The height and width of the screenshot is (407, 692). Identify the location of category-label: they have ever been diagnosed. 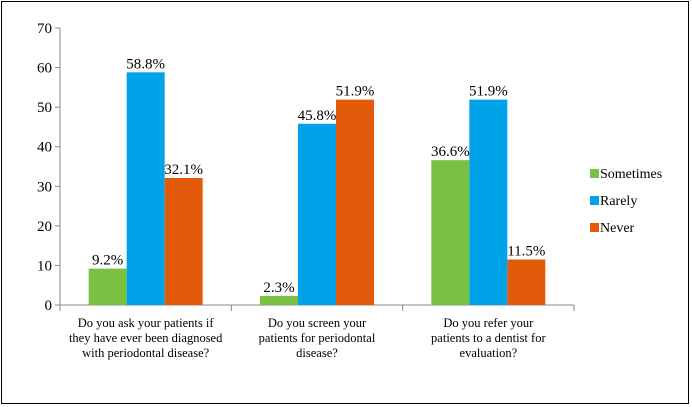
(146, 338).